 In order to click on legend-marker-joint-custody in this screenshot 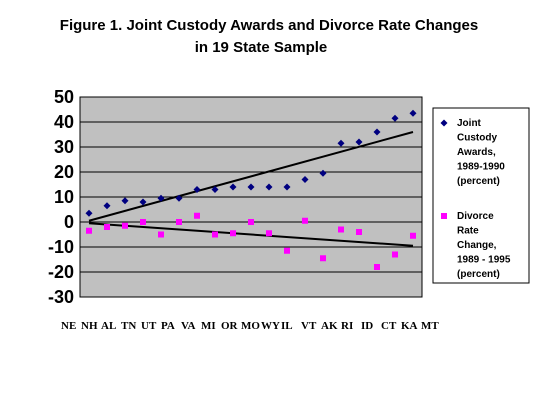, I will do `click(444, 123)`.